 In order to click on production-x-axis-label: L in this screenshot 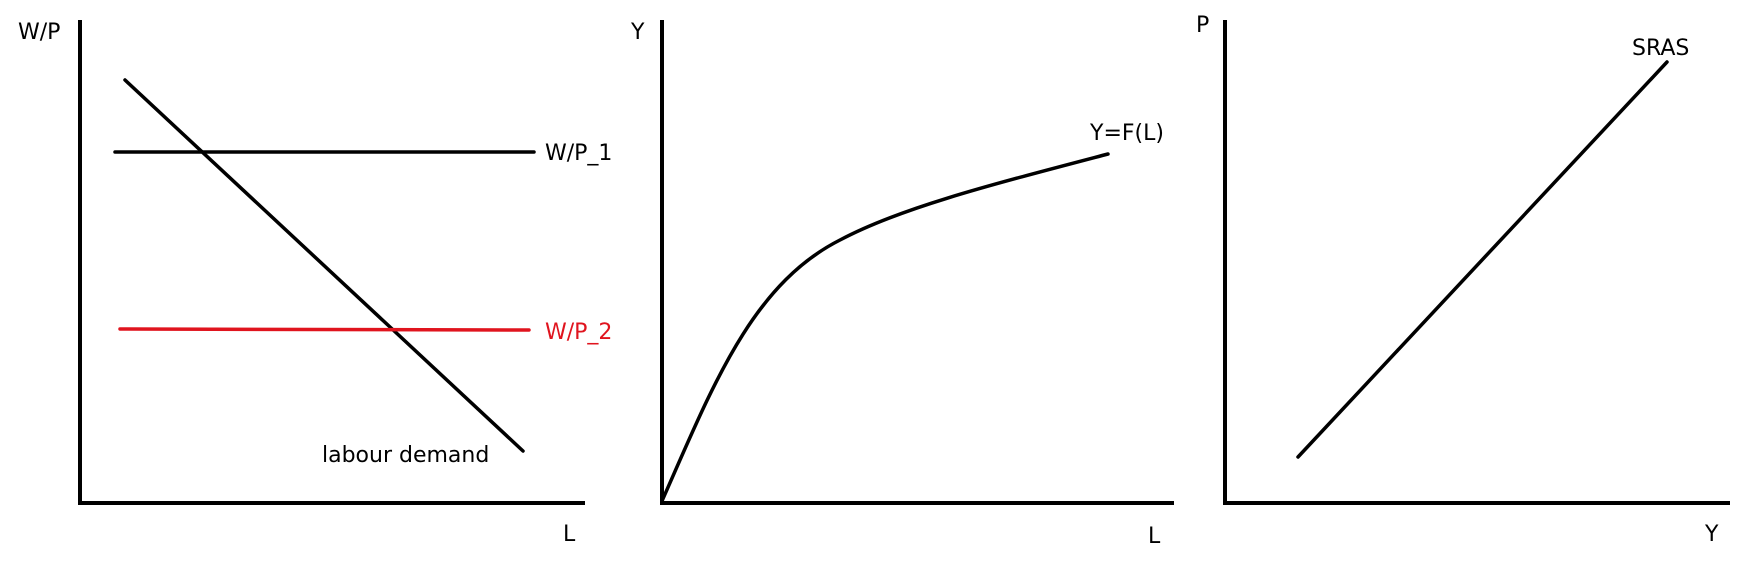, I will do `click(1154, 536)`.